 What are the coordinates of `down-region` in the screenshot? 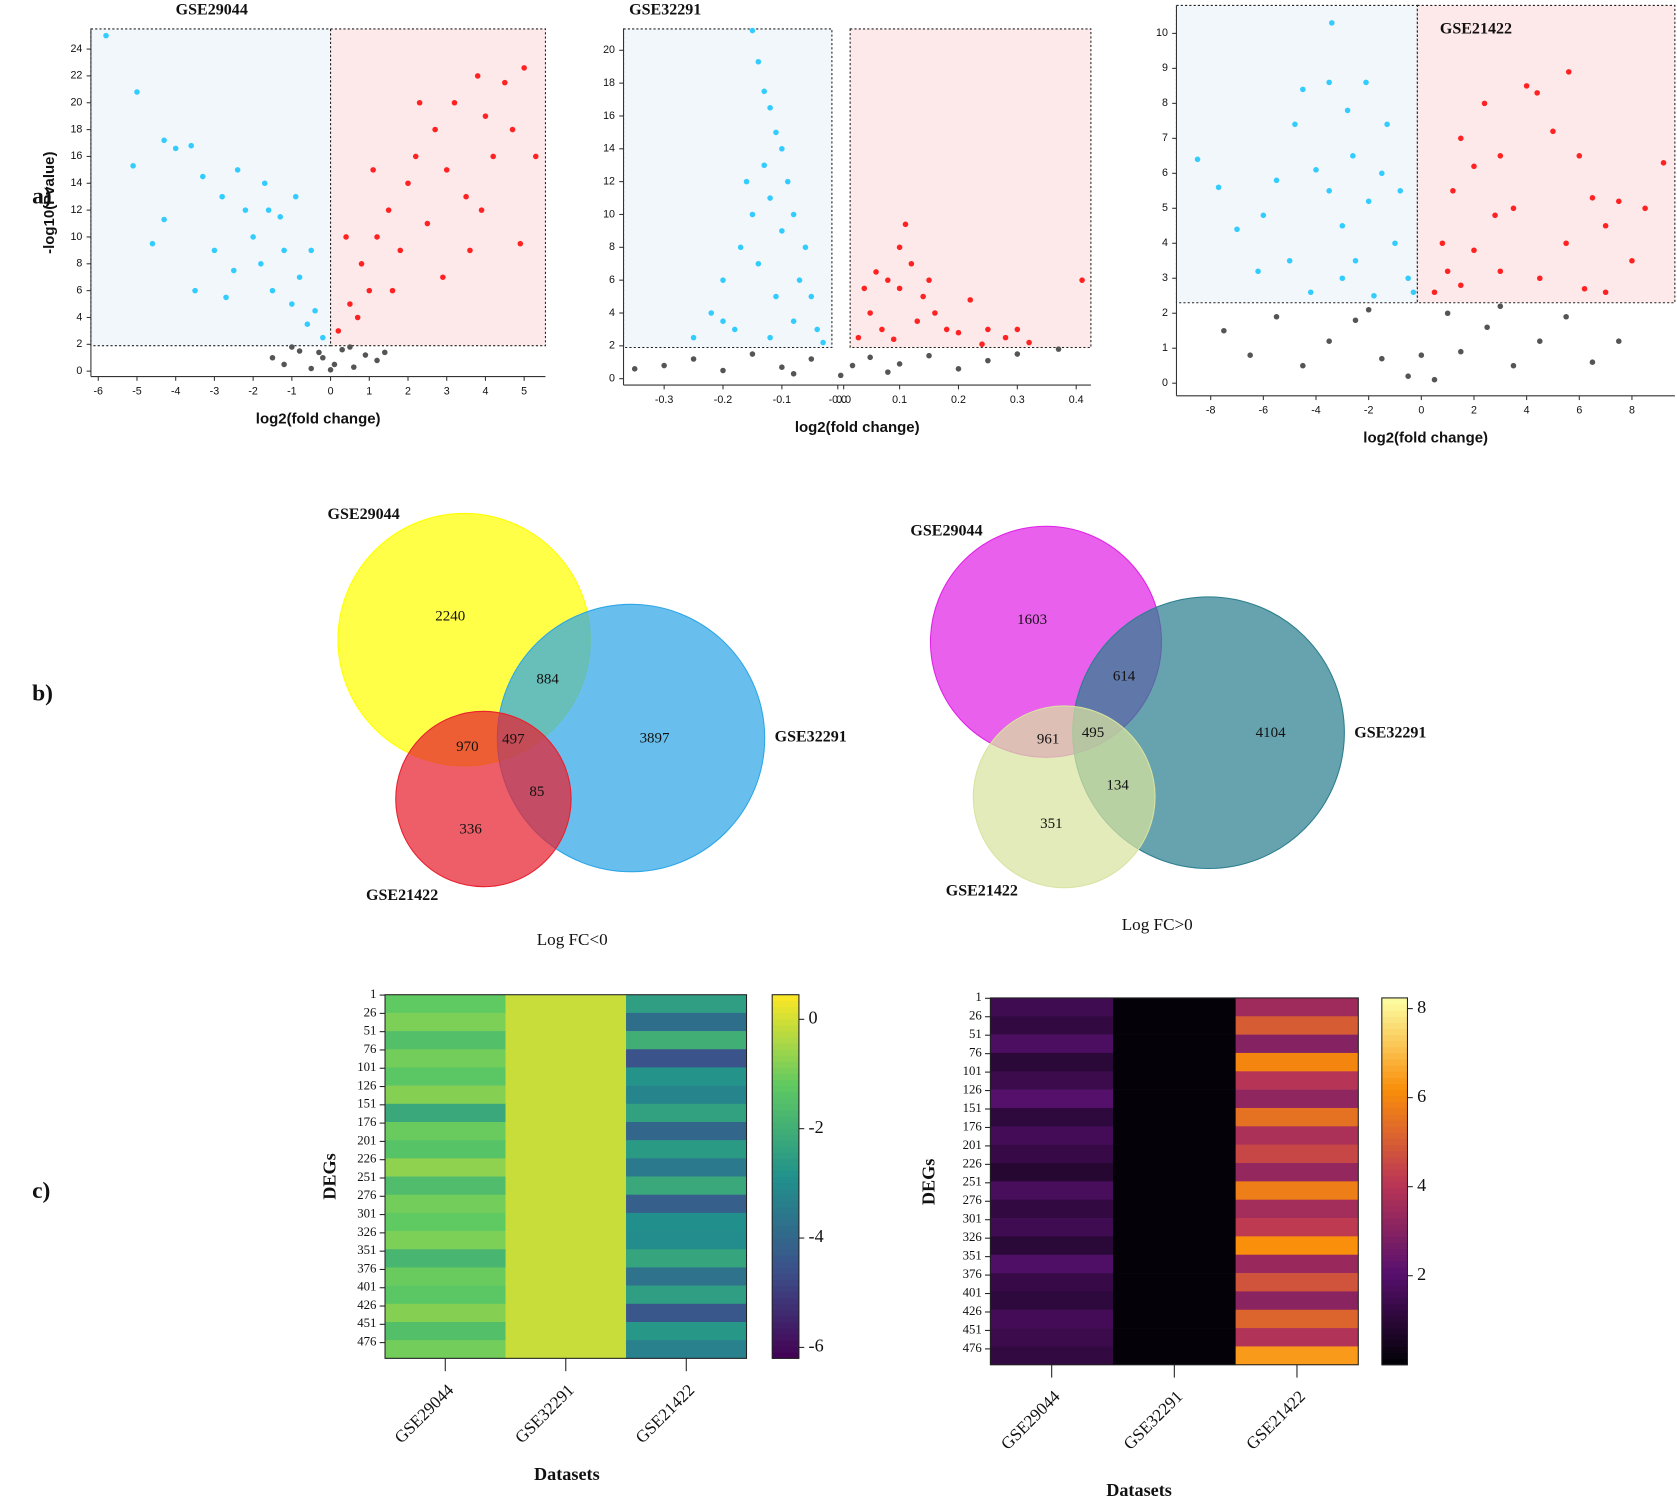 It's located at (1296, 154).